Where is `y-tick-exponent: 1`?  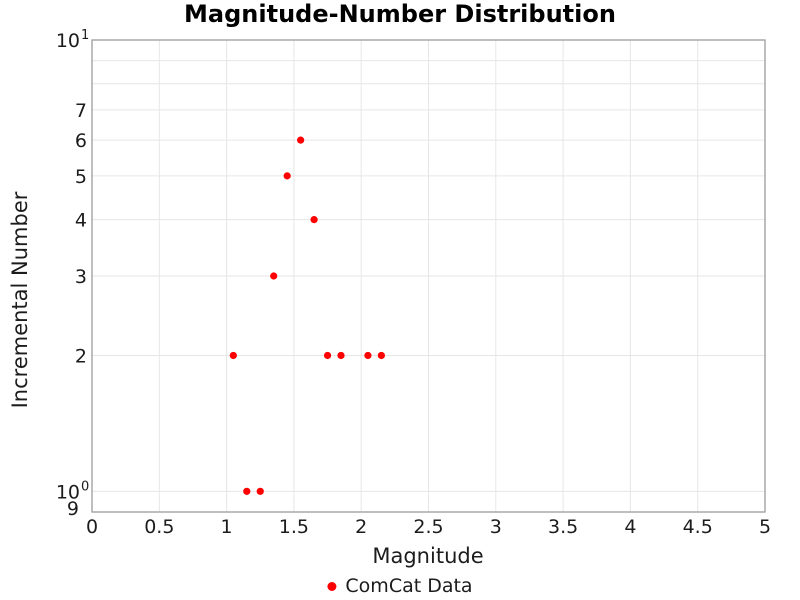
y-tick-exponent: 1 is located at coordinates (85, 35).